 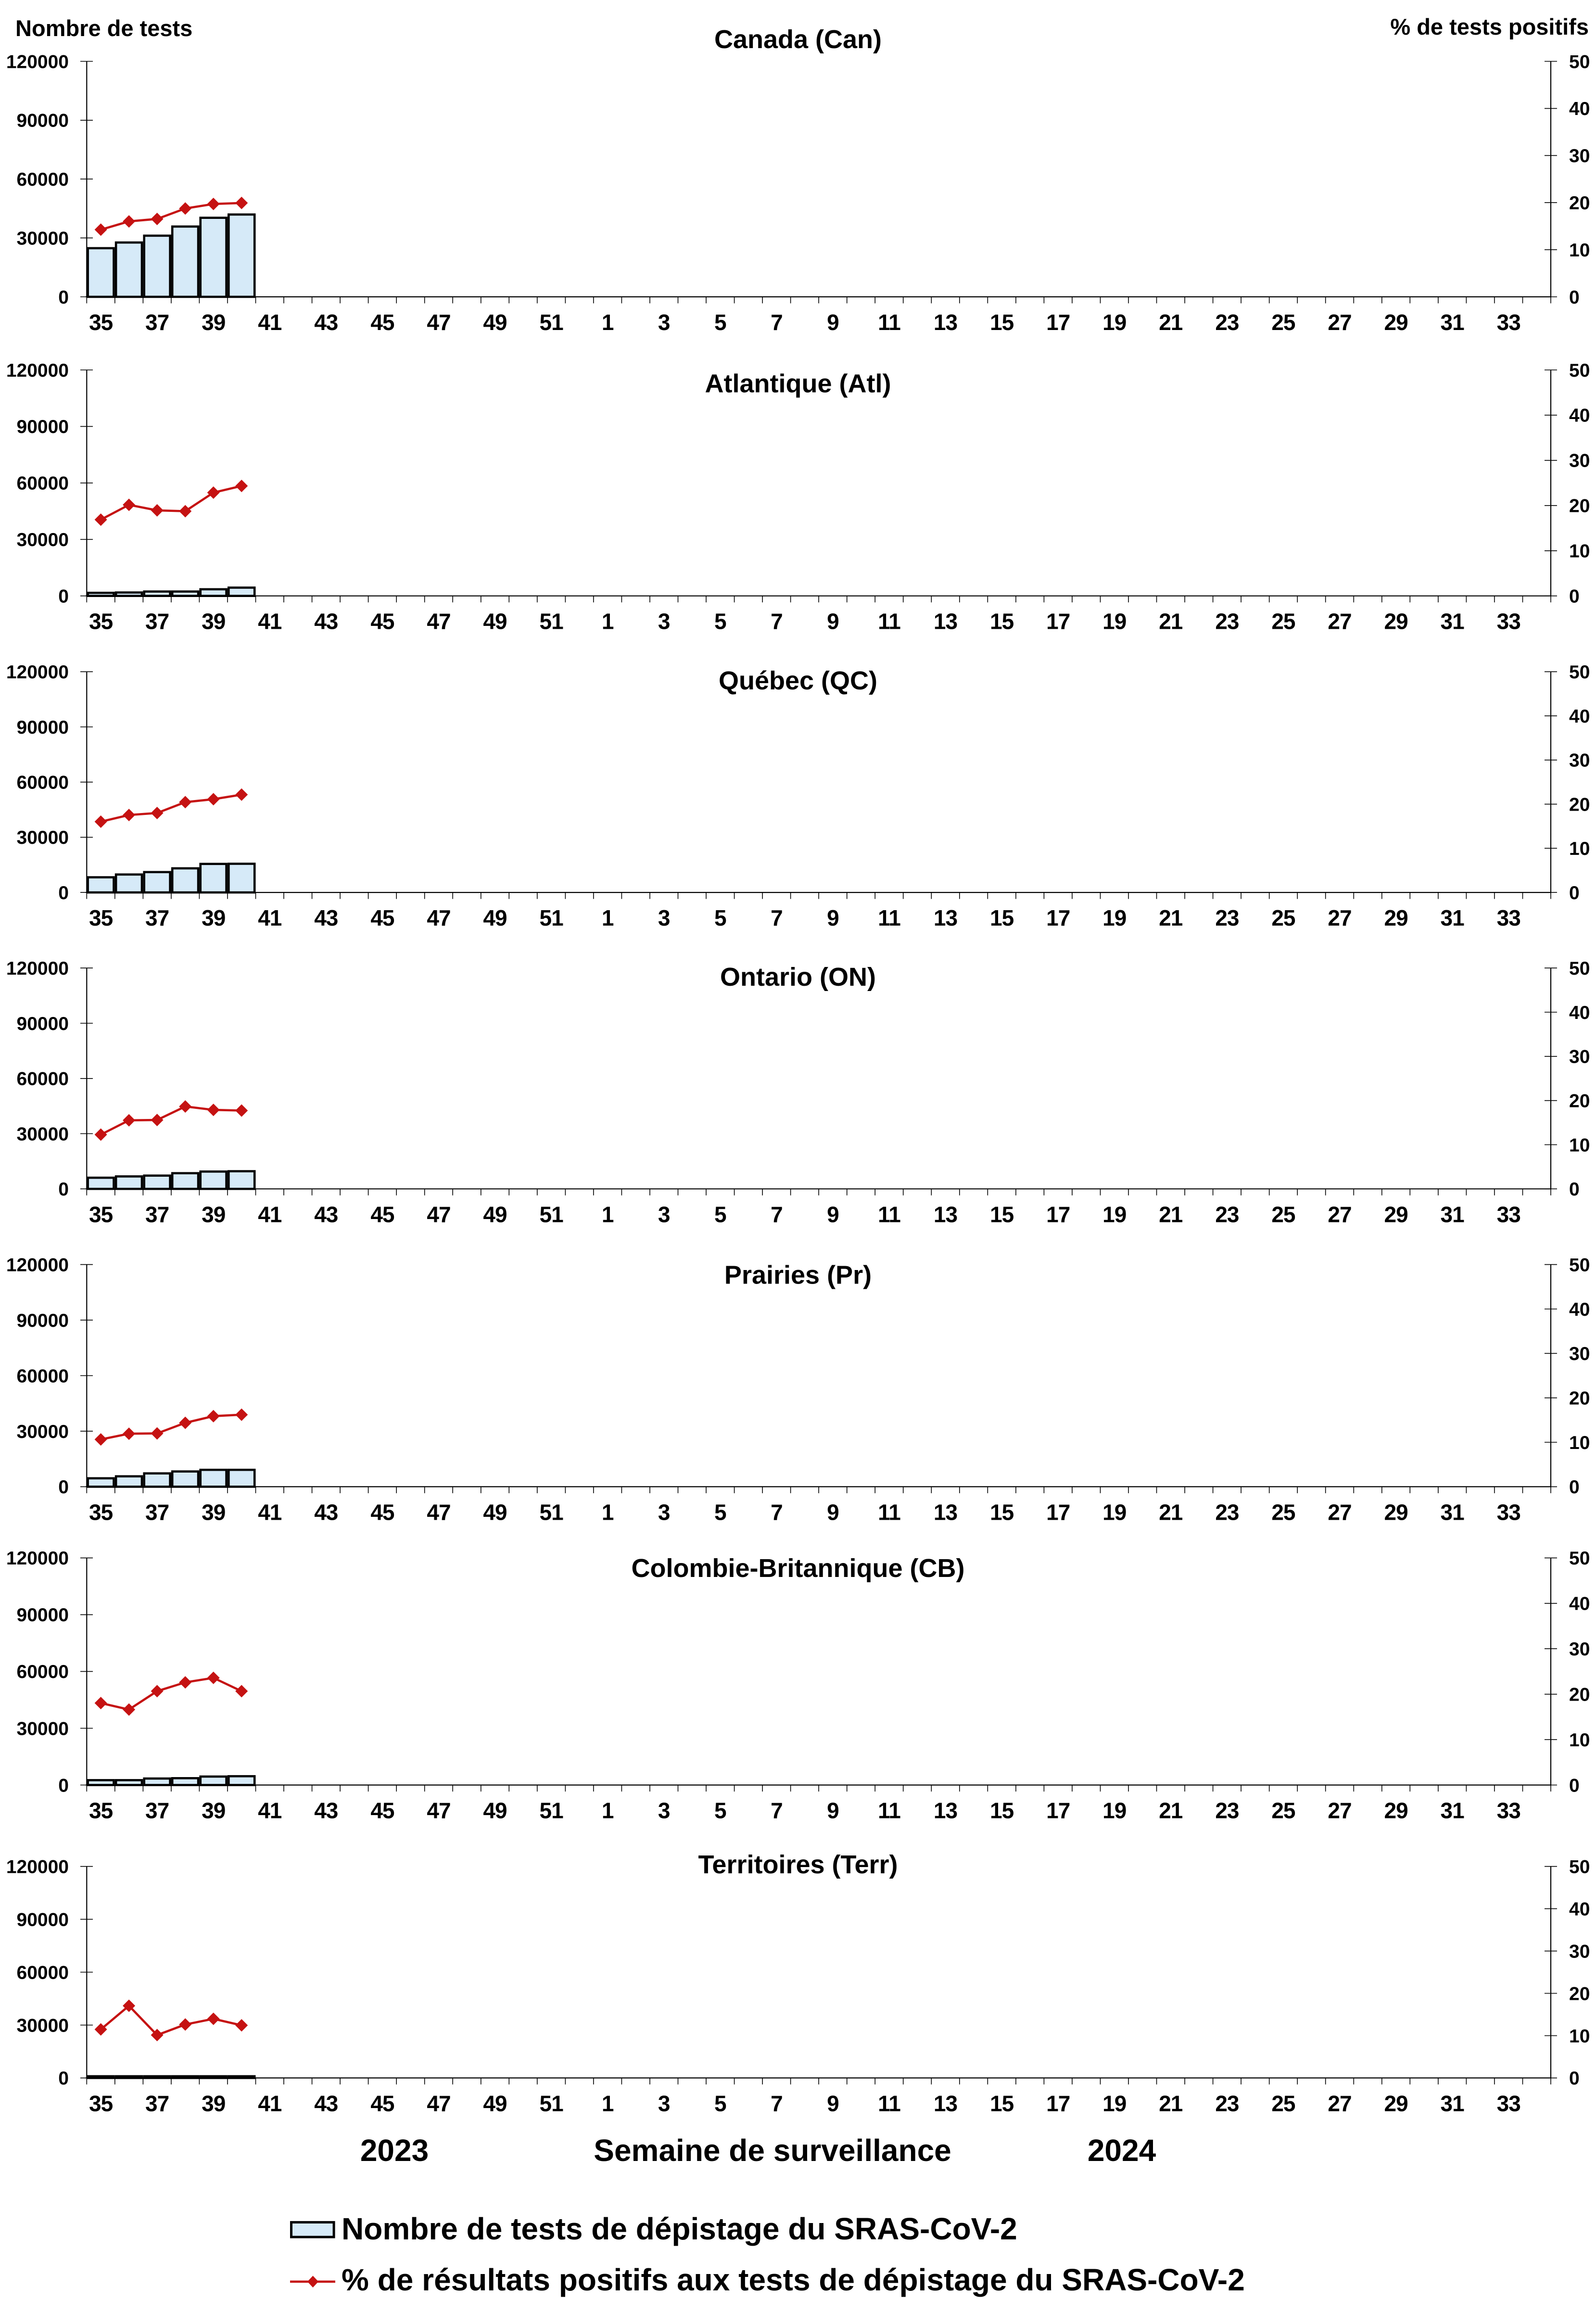 What do you see at coordinates (1227, 918) in the screenshot?
I see `svg-text: 23` at bounding box center [1227, 918].